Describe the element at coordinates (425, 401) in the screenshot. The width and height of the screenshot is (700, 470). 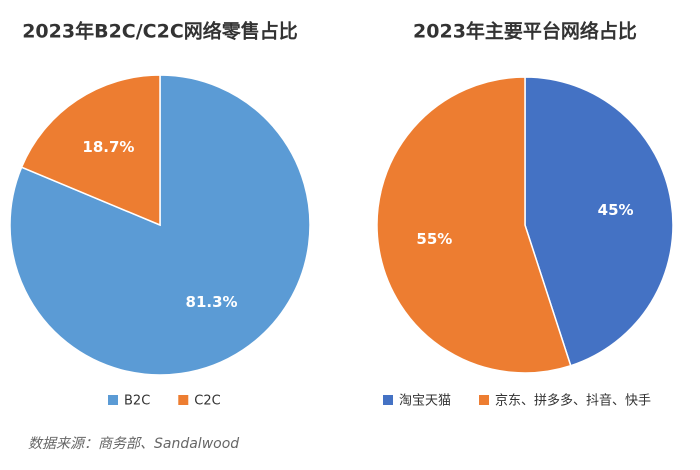
I see `legend-label: 淘宝天猫` at that location.